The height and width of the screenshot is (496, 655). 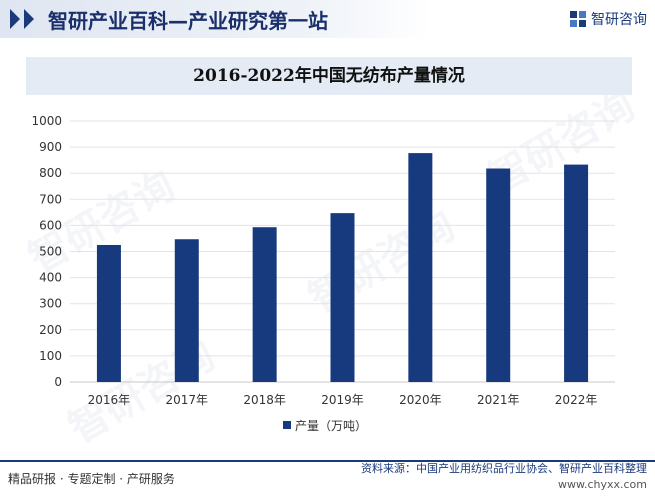 I want to click on chart-title-bar: 2016-2022年中国无纺布产量情况, so click(x=329, y=76).